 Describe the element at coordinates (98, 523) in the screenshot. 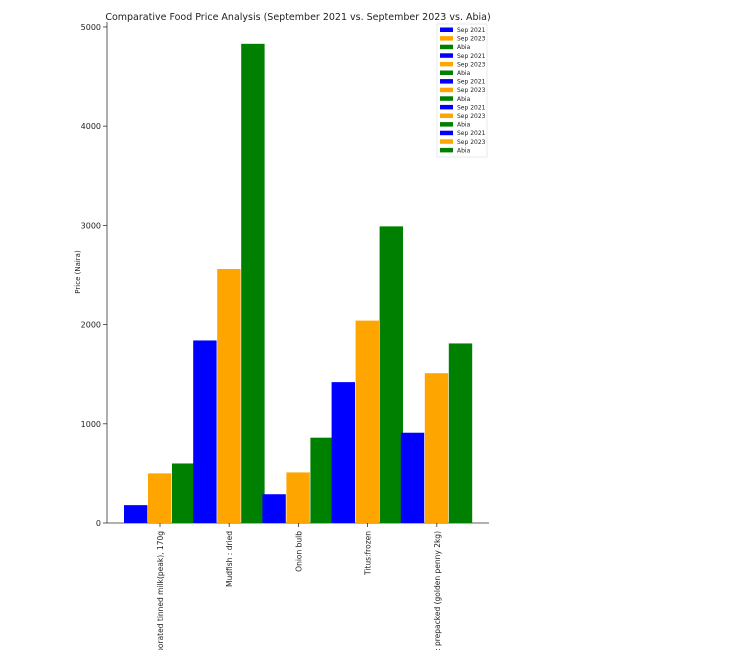

I see `y-tick-label: 0` at that location.